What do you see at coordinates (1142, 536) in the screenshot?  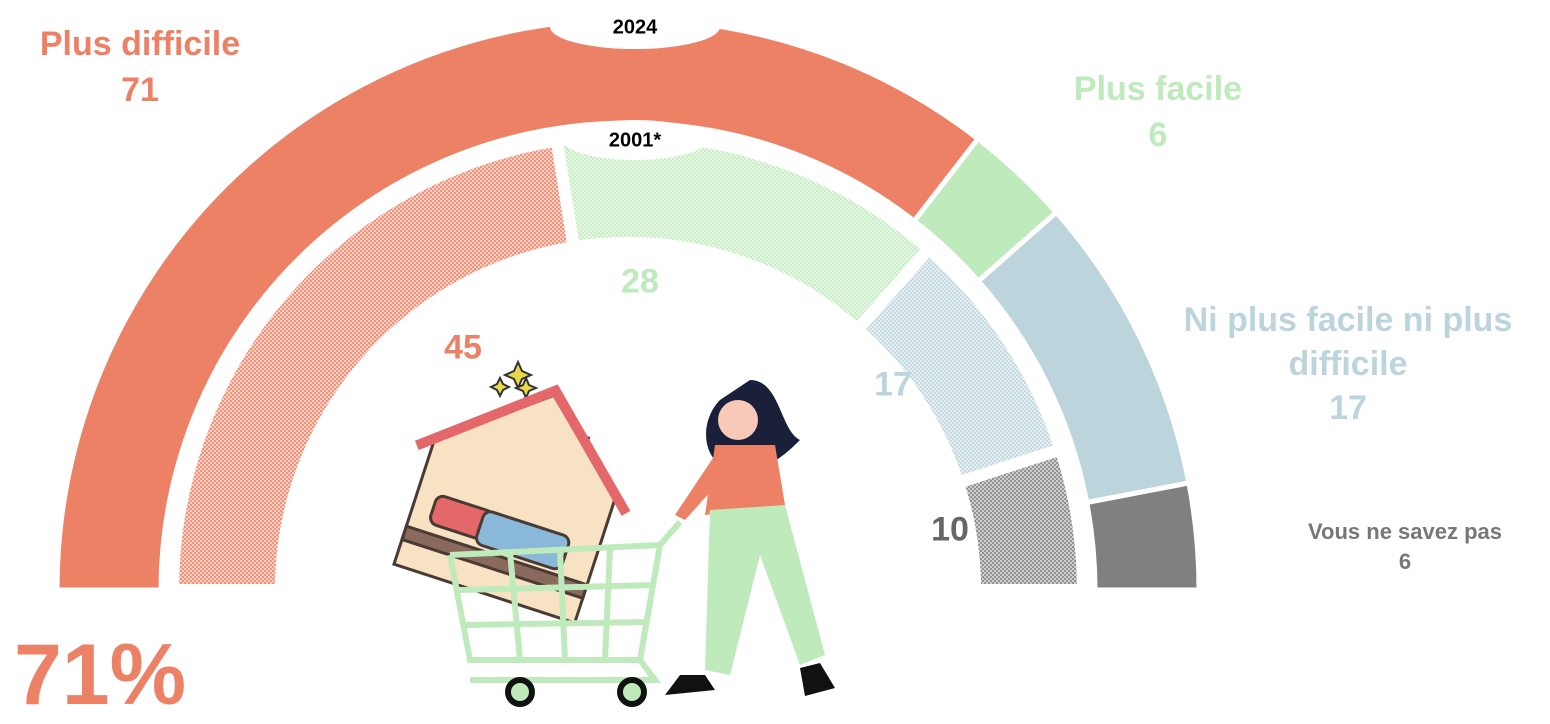 I see `ring-segment` at bounding box center [1142, 536].